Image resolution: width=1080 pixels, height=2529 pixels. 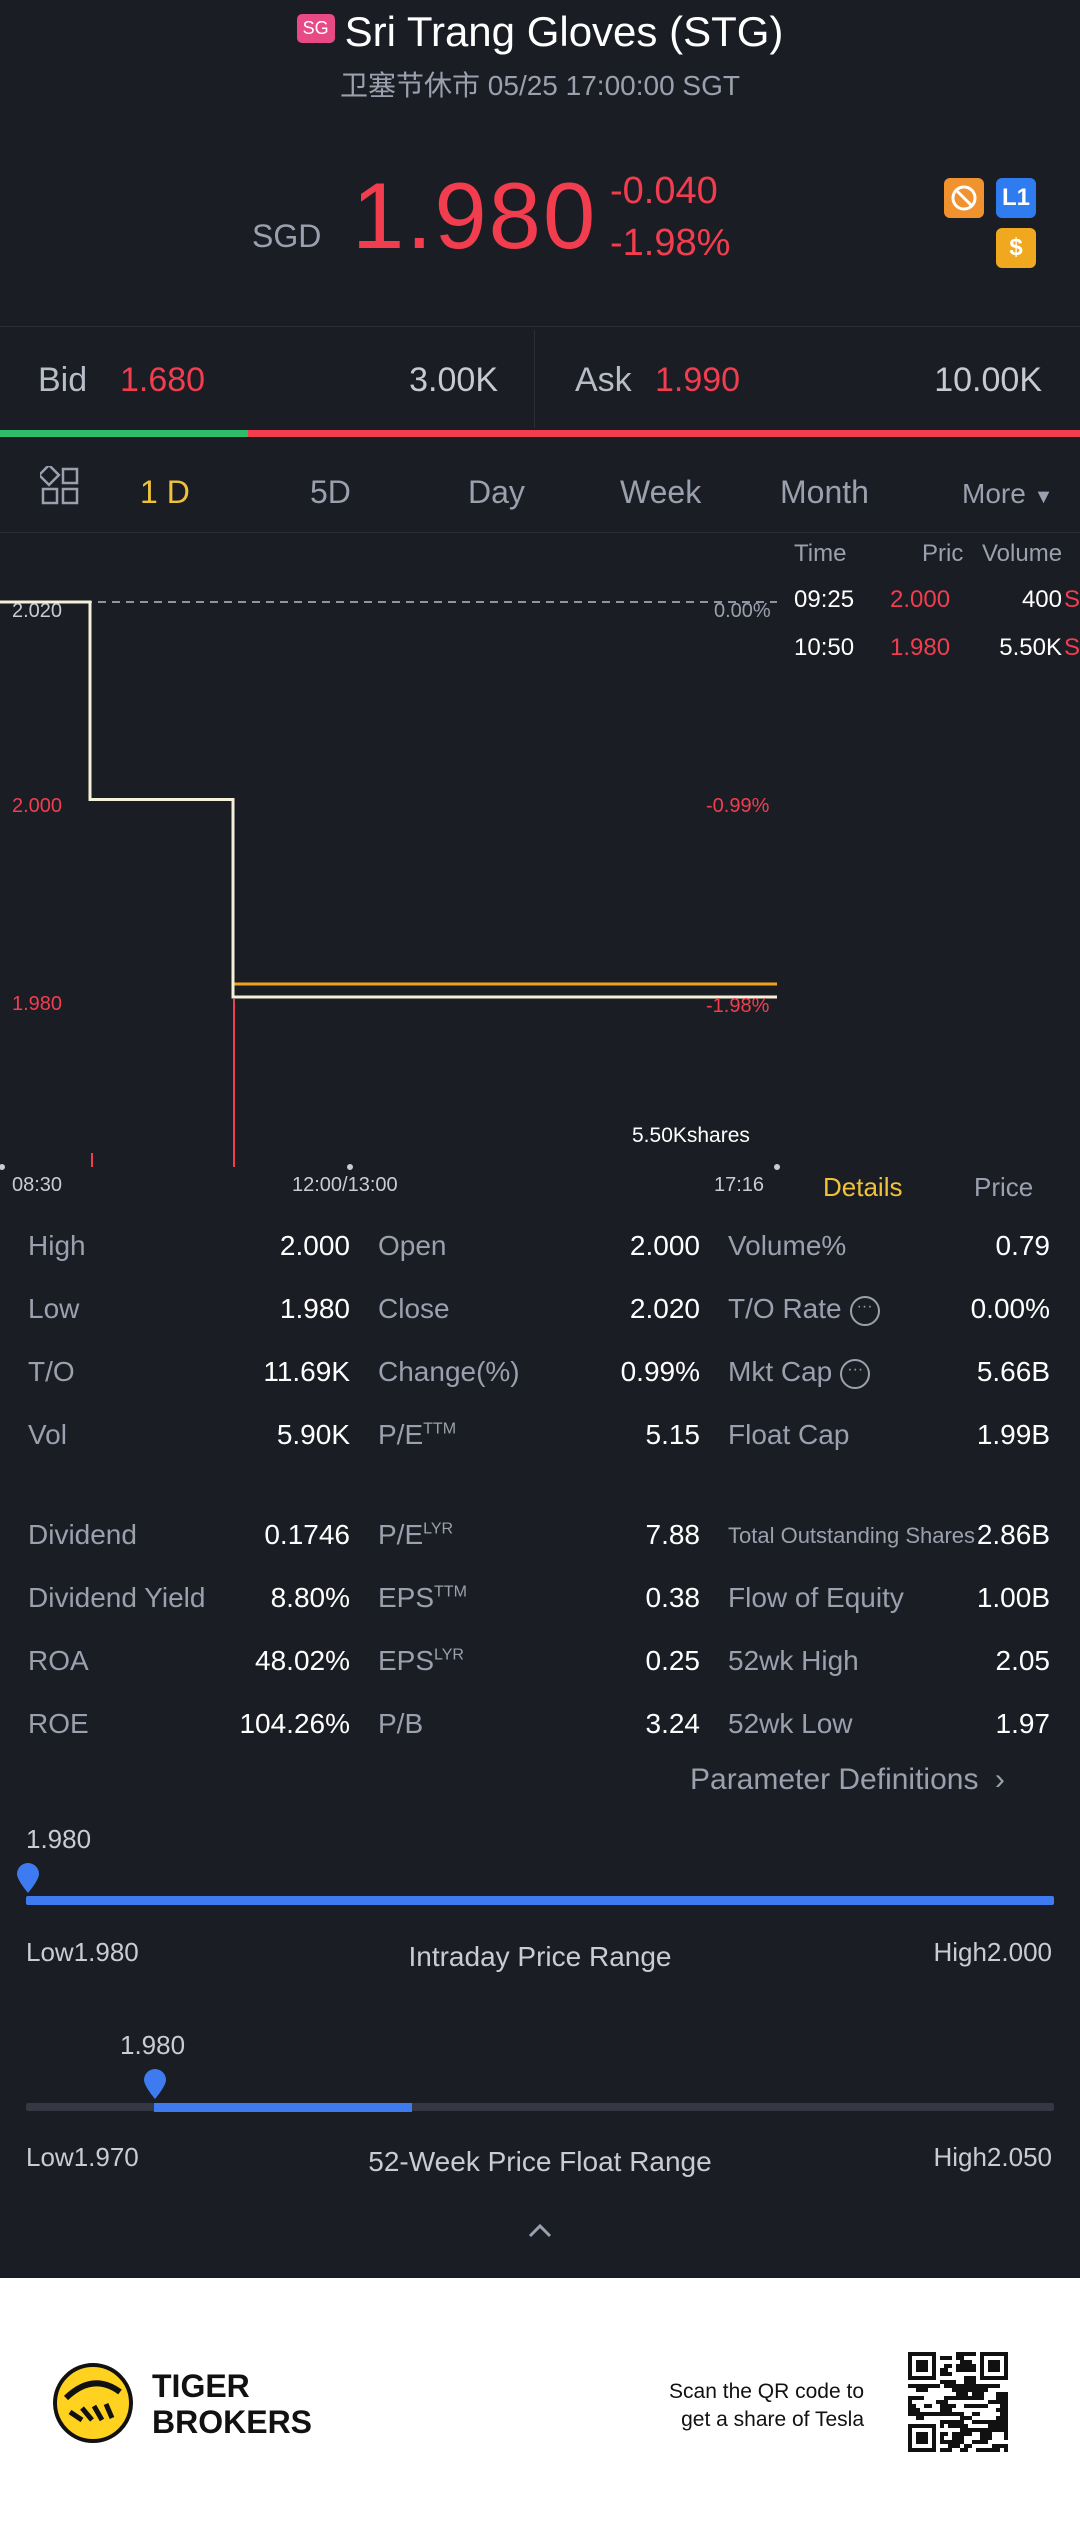 What do you see at coordinates (63, 380) in the screenshot?
I see `bid-label: Bid` at bounding box center [63, 380].